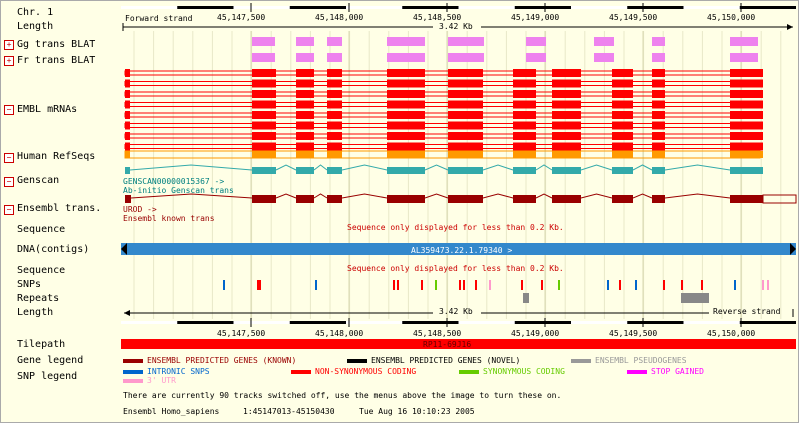  Describe the element at coordinates (9, 210) in the screenshot. I see `collapse-toggle-ensembl: −` at that location.